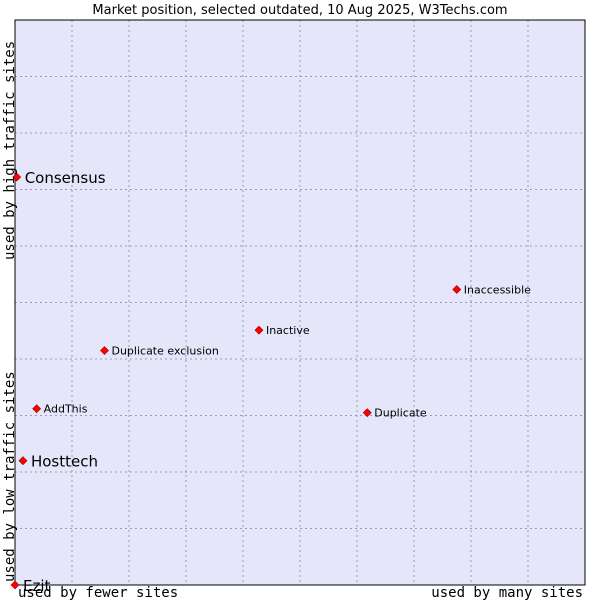 The width and height of the screenshot is (600, 600). I want to click on x-axis-label-left: used by fewer sites, so click(98, 592).